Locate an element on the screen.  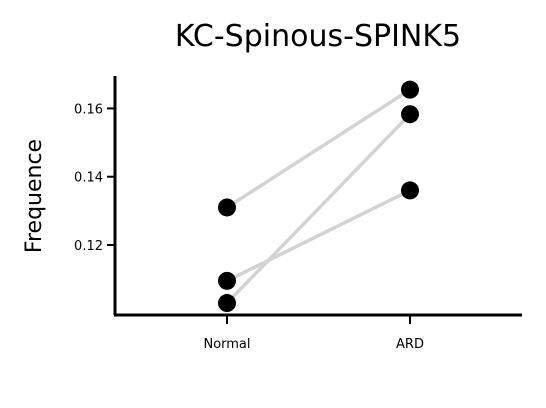
y-tick-label: 0.14 is located at coordinates (88, 178).